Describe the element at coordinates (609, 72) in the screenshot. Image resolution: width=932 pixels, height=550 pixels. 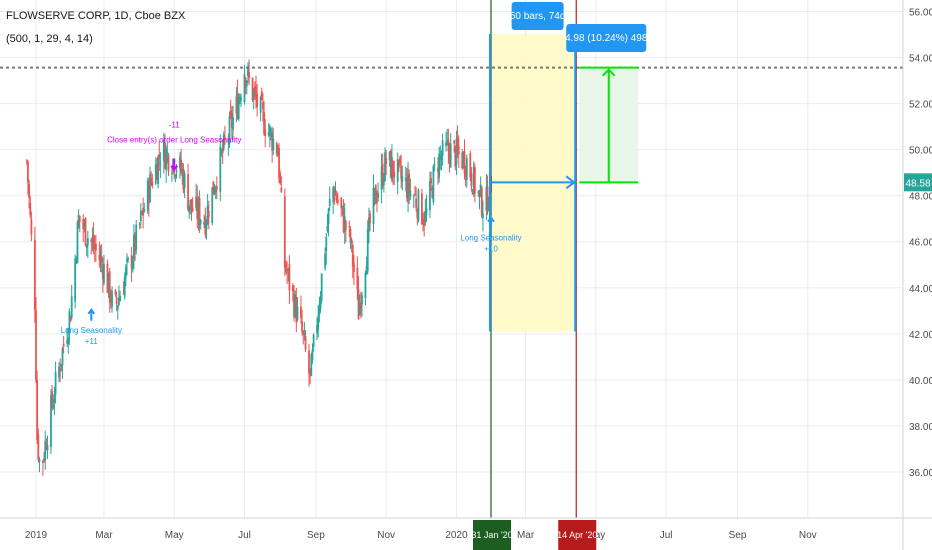
I see `price-range-arrow-head` at that location.